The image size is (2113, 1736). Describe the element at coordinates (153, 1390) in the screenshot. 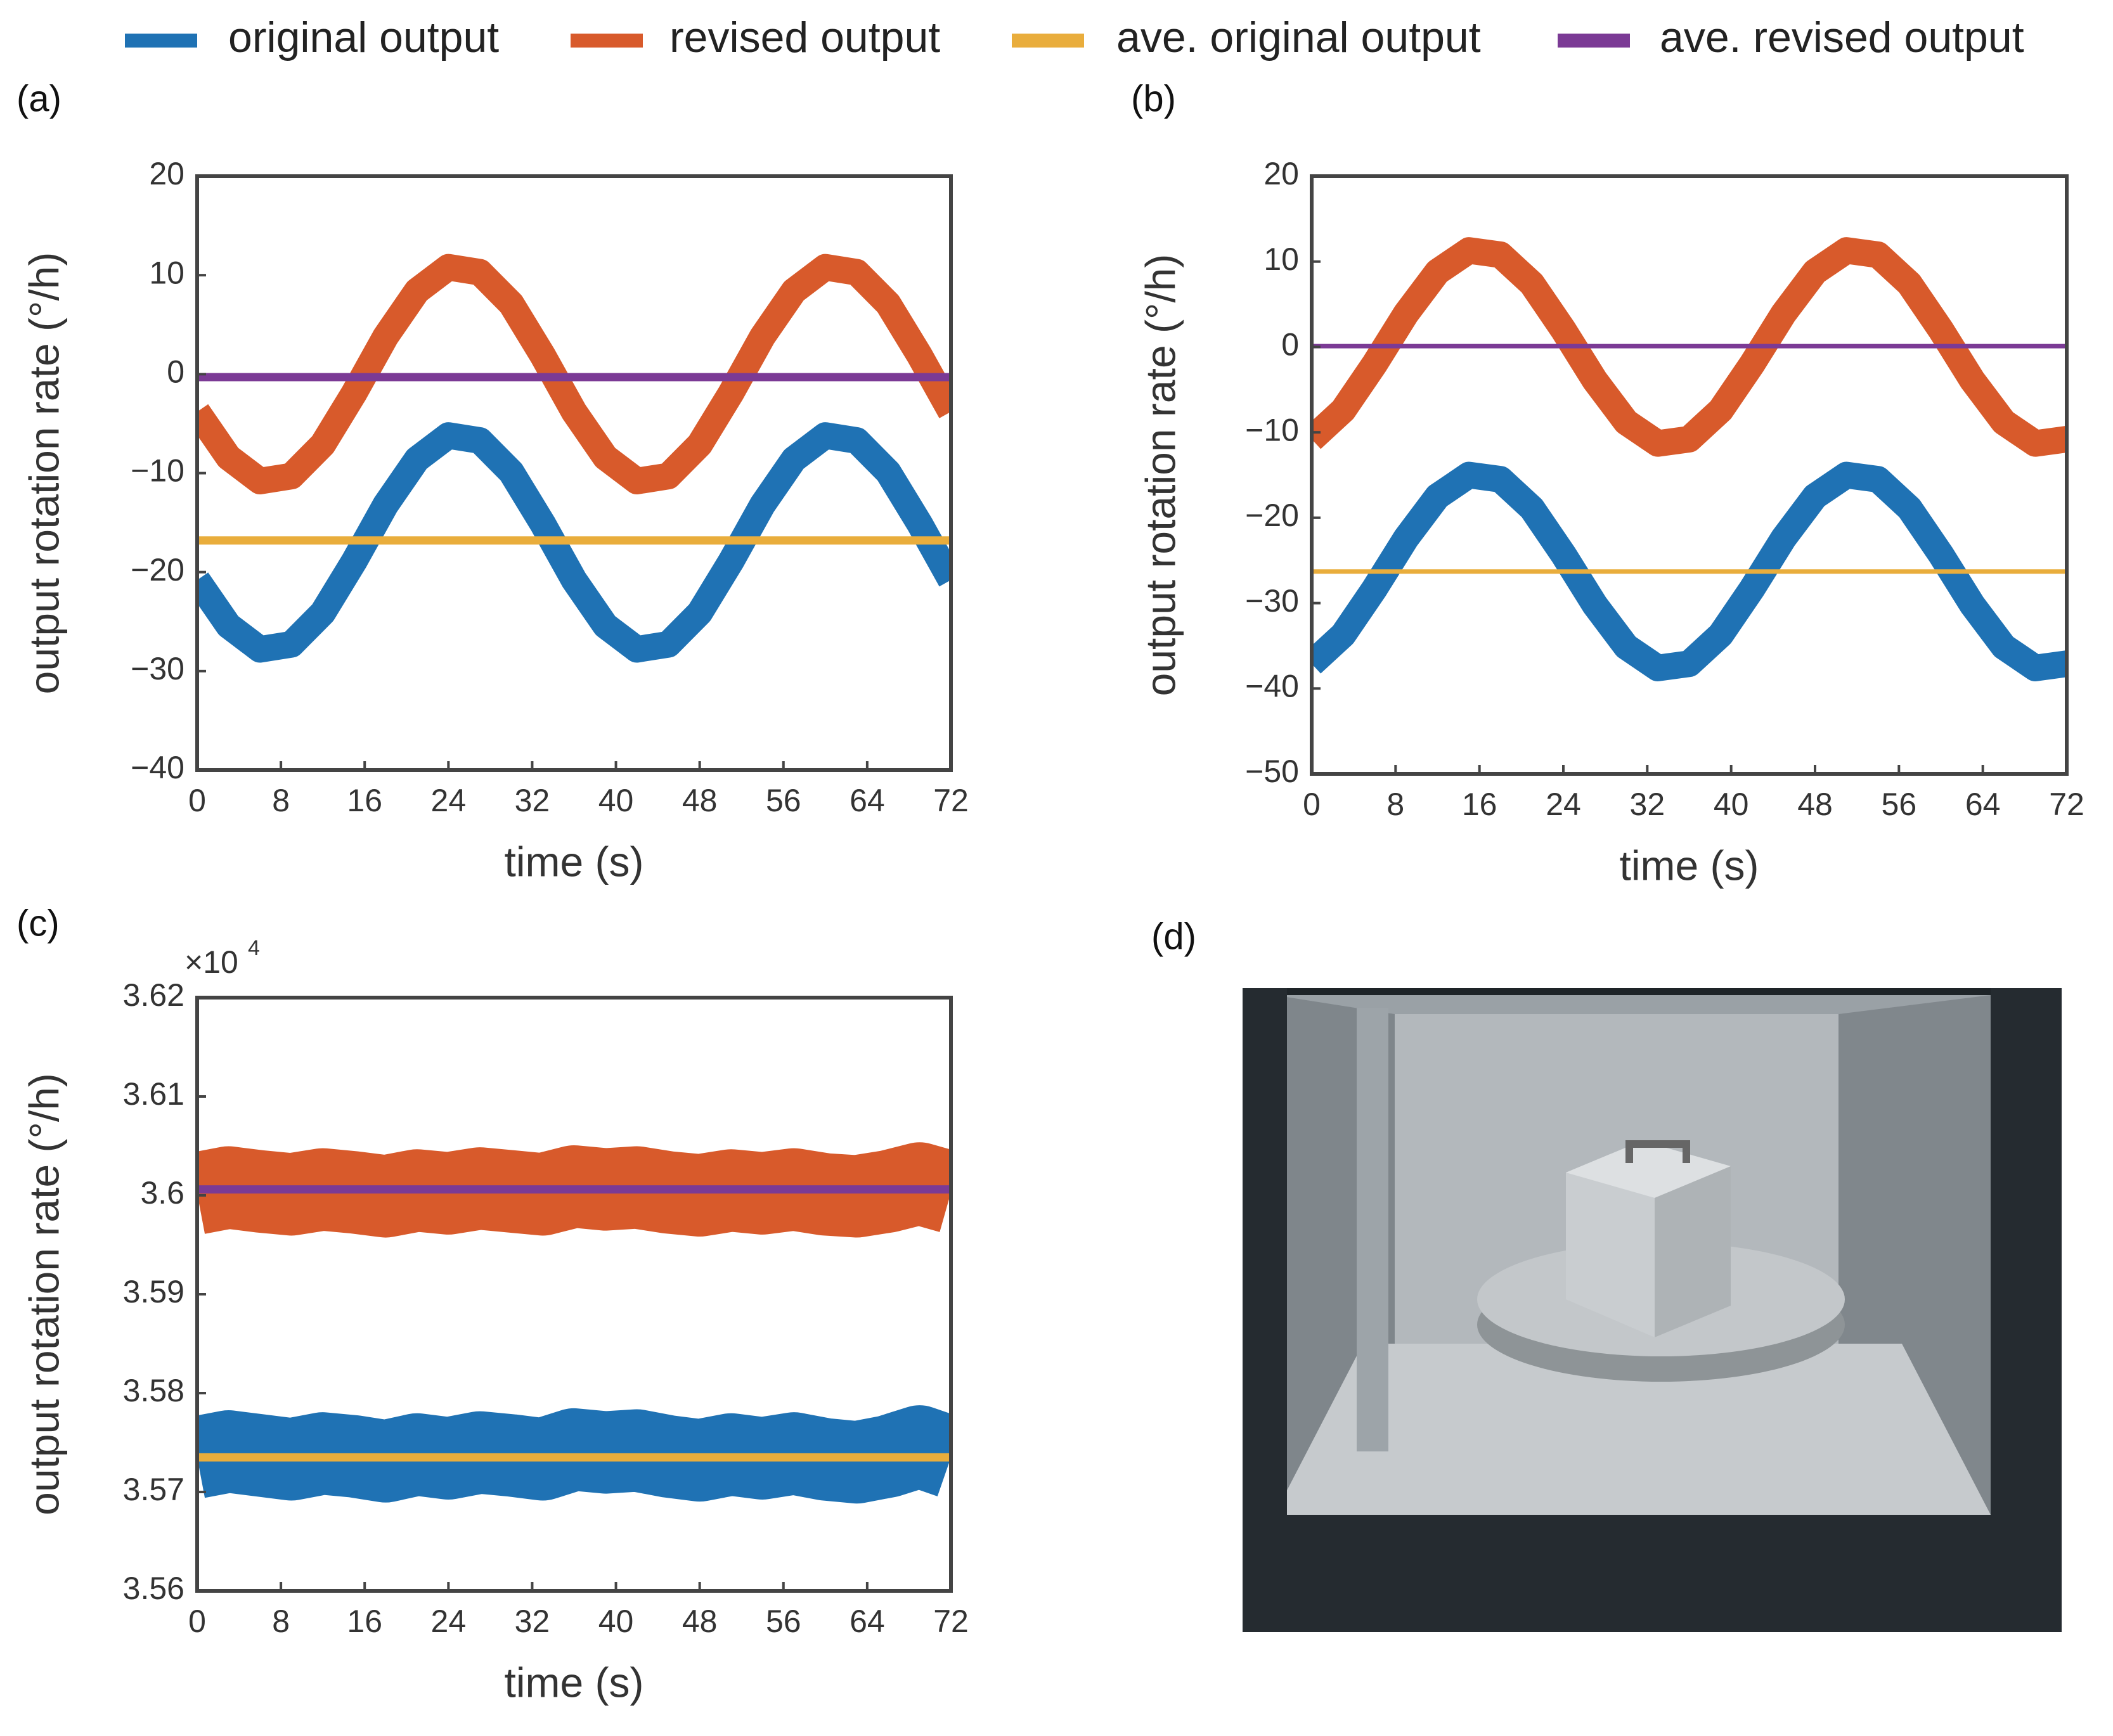

I see `y-tick-label: 3.58` at that location.